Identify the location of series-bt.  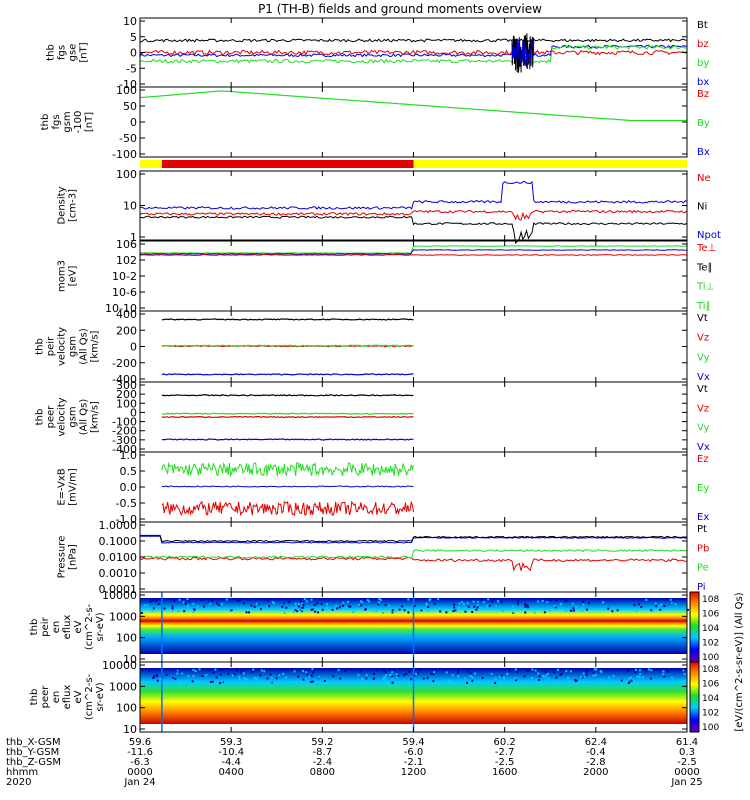
(413, 40).